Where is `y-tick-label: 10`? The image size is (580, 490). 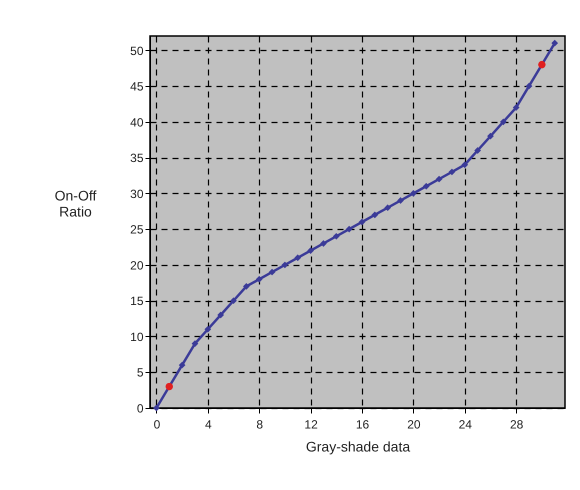 y-tick-label: 10 is located at coordinates (137, 337).